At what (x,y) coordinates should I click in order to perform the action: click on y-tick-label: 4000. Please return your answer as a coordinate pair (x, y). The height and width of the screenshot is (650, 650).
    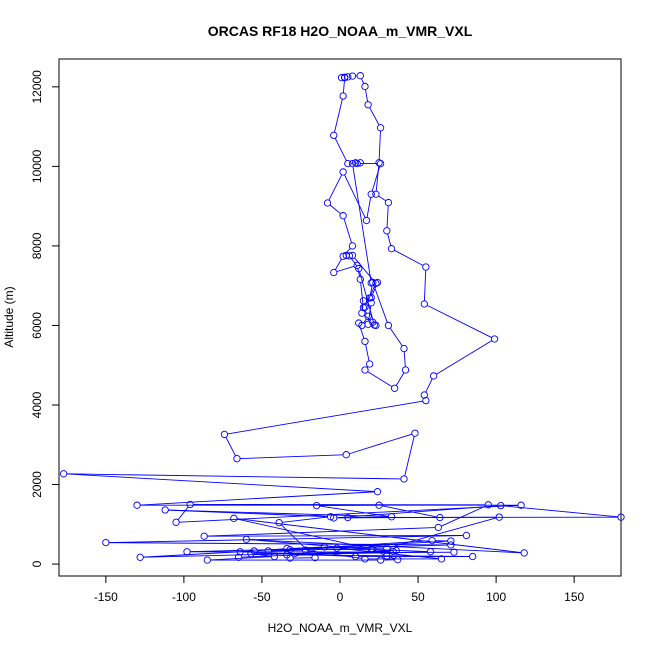
    Looking at the image, I should click on (37, 404).